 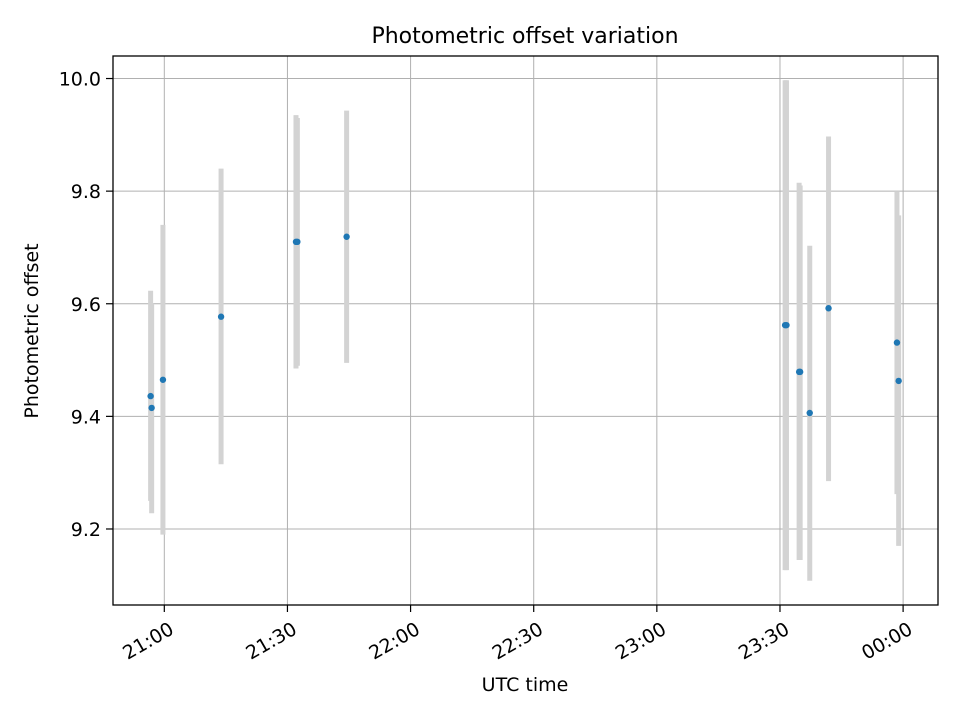 What do you see at coordinates (525, 685) in the screenshot?
I see `x-axis-label: UTC time` at bounding box center [525, 685].